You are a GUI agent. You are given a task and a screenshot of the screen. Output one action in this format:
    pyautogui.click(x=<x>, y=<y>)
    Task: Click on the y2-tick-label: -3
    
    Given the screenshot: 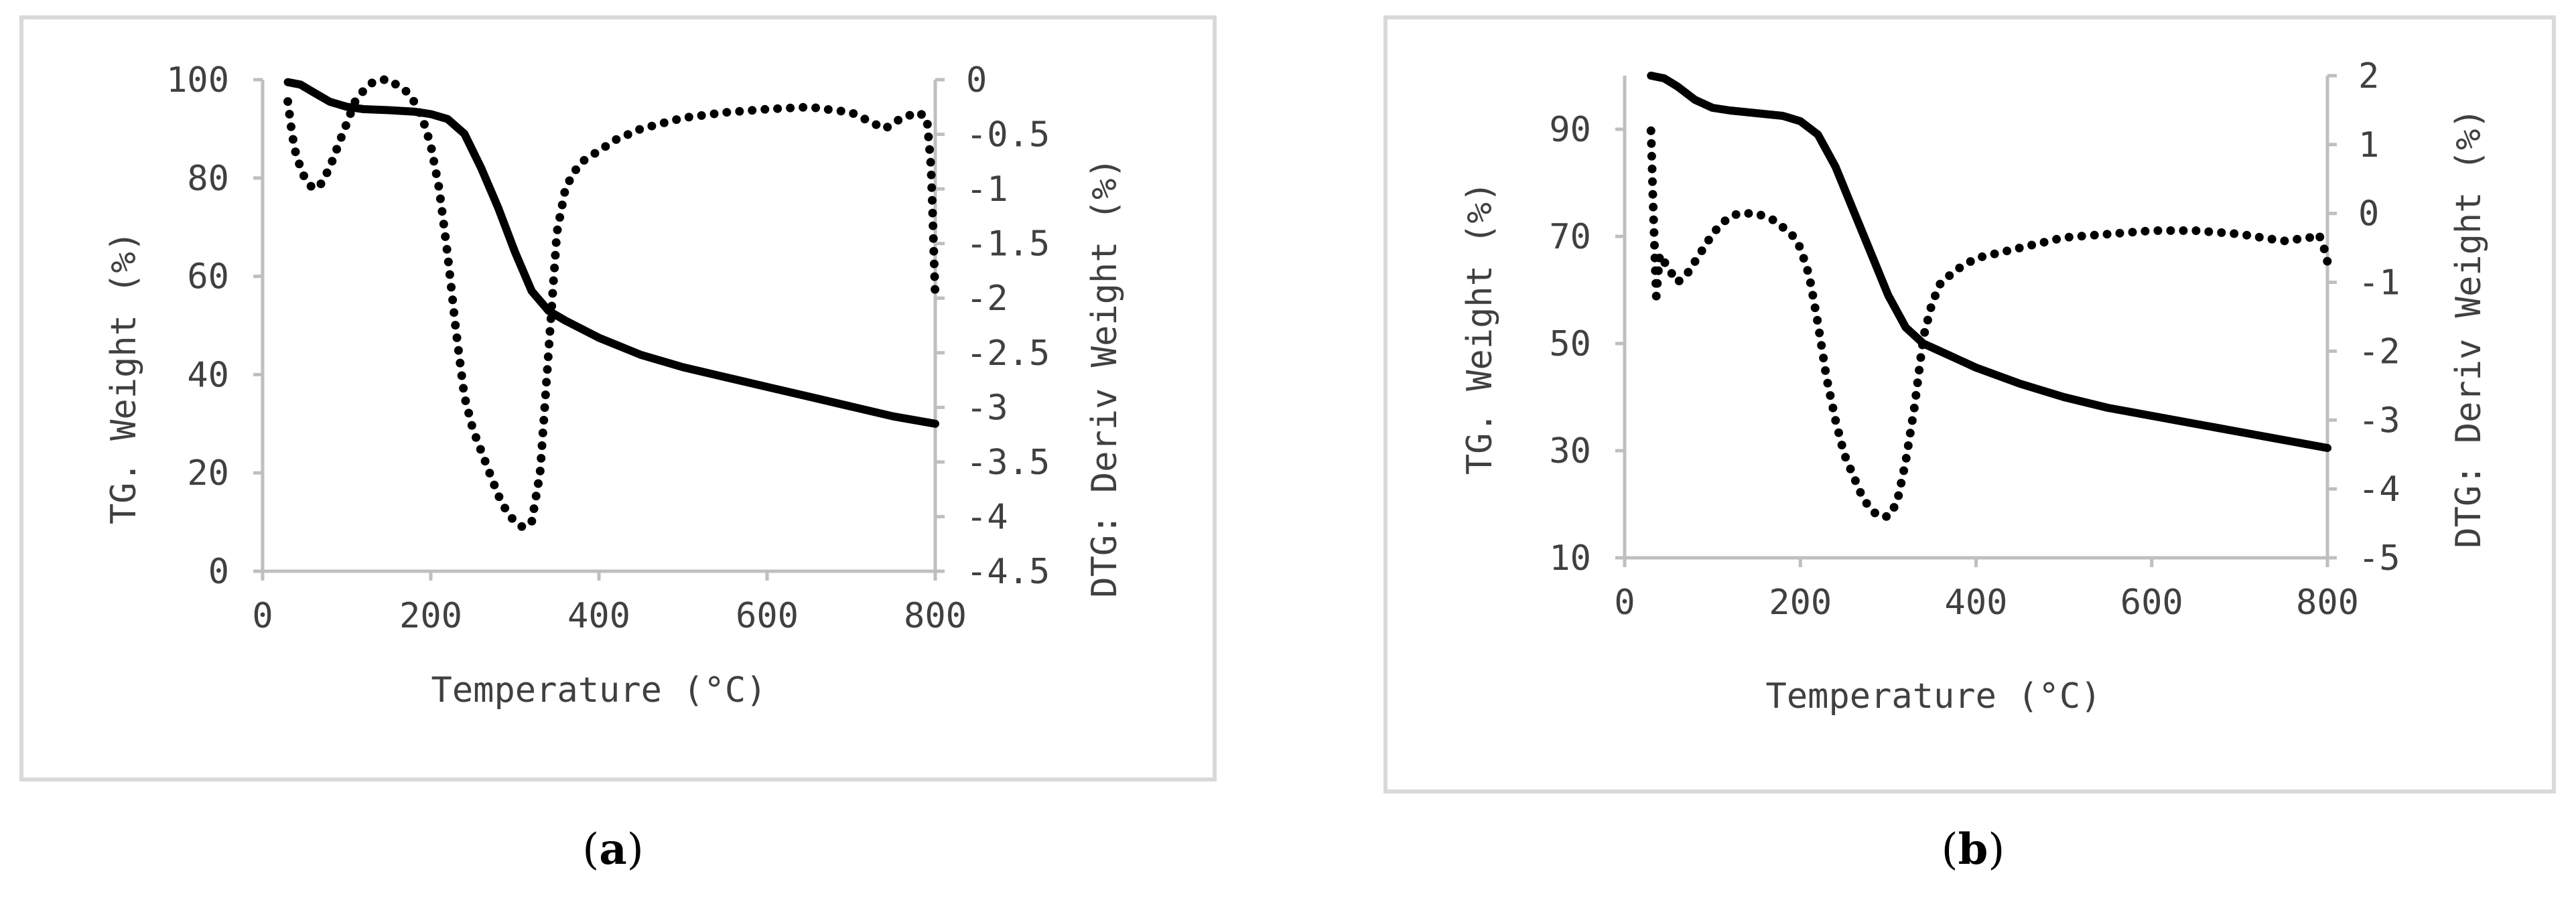 What is the action you would take?
    pyautogui.click(x=2379, y=420)
    